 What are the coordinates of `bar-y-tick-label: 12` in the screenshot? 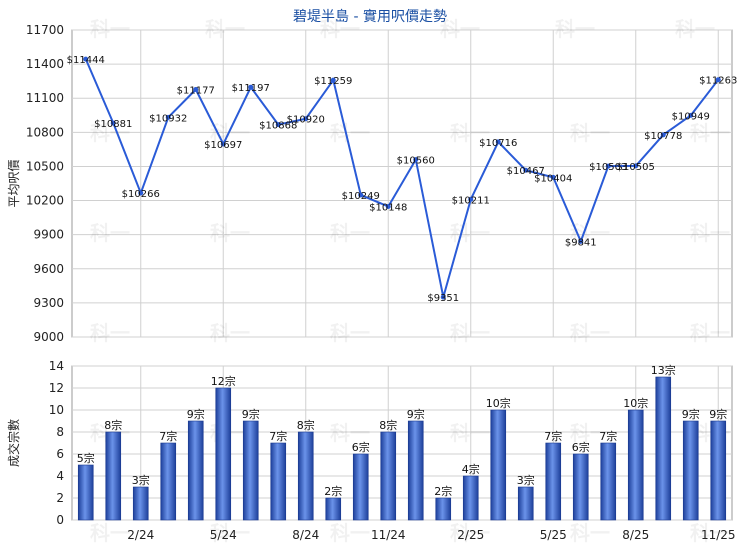 It's located at (56, 388).